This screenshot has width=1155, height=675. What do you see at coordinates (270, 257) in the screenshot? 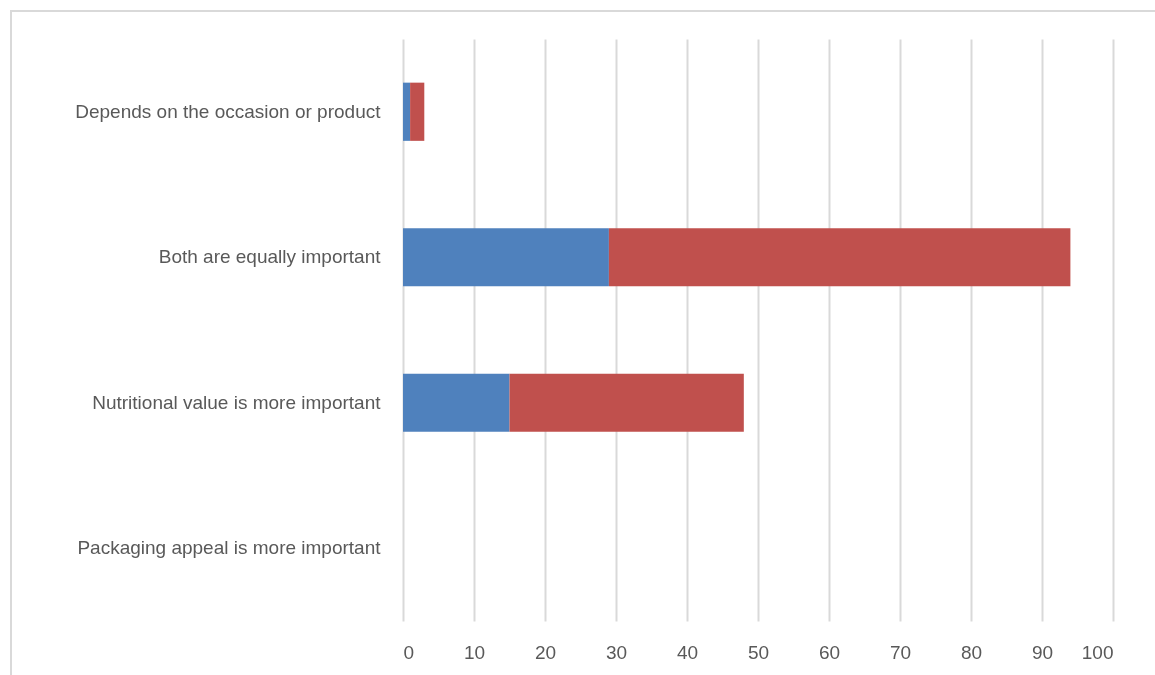
I see `y-tick-label: Both are equally important` at bounding box center [270, 257].